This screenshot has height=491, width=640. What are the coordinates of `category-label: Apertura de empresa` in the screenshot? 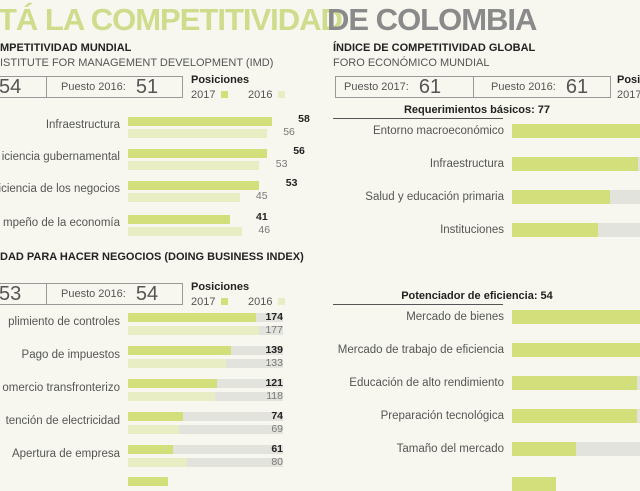 It's located at (65, 454).